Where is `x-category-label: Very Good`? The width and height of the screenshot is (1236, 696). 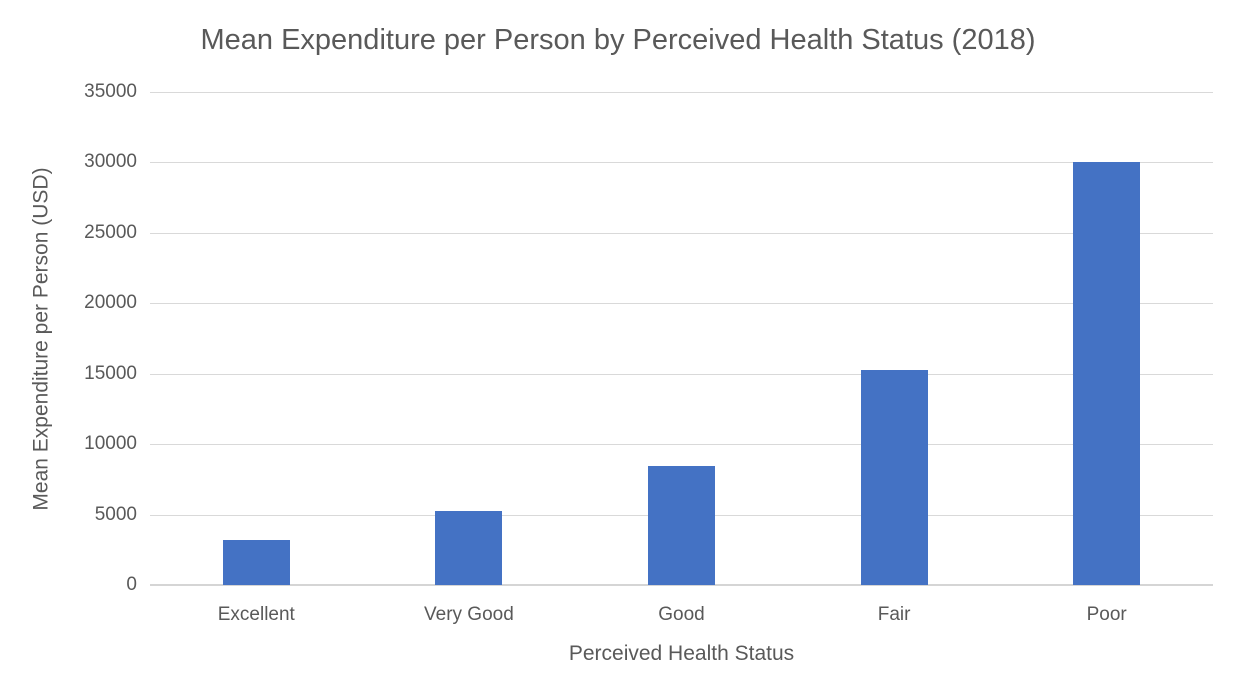 x-category-label: Very Good is located at coordinates (469, 614).